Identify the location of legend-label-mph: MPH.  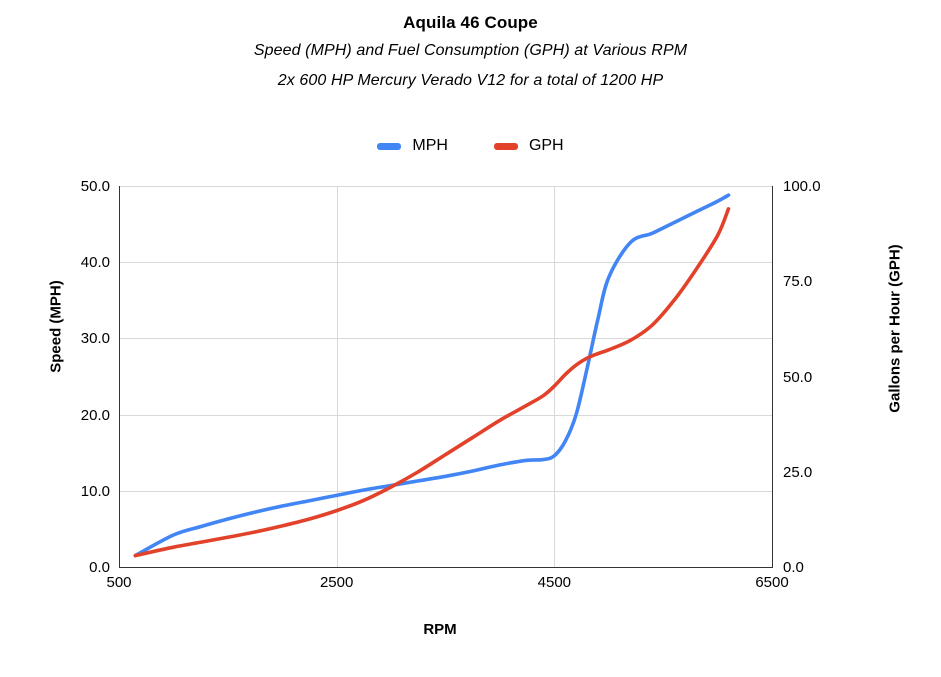
(430, 145).